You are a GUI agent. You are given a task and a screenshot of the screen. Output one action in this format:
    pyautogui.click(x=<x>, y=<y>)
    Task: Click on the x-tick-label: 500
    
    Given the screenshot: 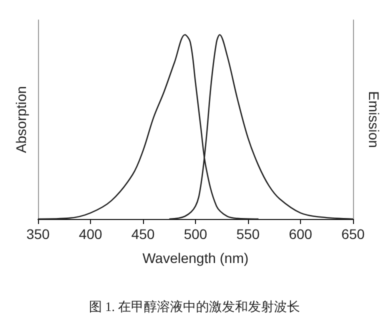 What is the action you would take?
    pyautogui.click(x=196, y=234)
    